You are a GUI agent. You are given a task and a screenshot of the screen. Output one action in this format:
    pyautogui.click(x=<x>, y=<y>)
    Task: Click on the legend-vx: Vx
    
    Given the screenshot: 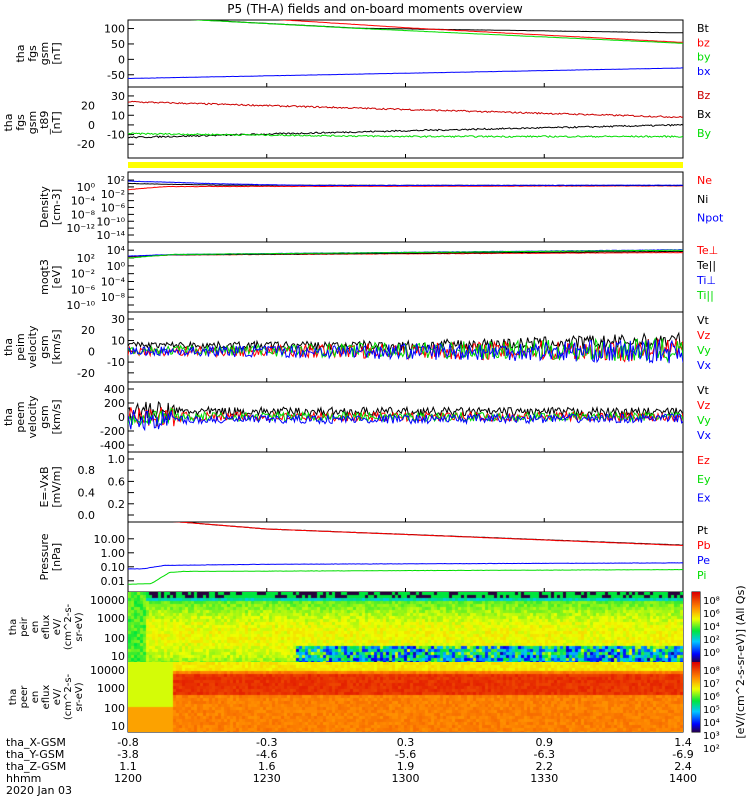 What is the action you would take?
    pyautogui.click(x=704, y=365)
    